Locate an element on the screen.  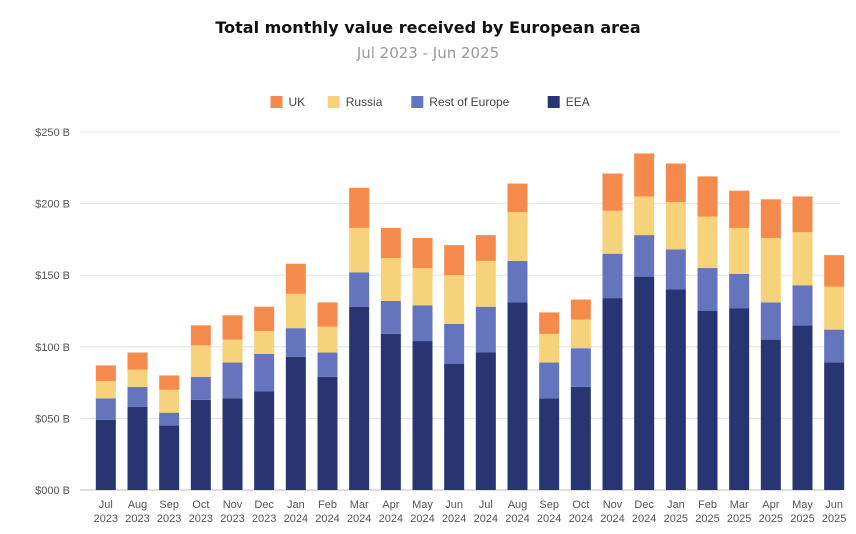
x-tick-label-month: Jul is located at coordinates (106, 505).